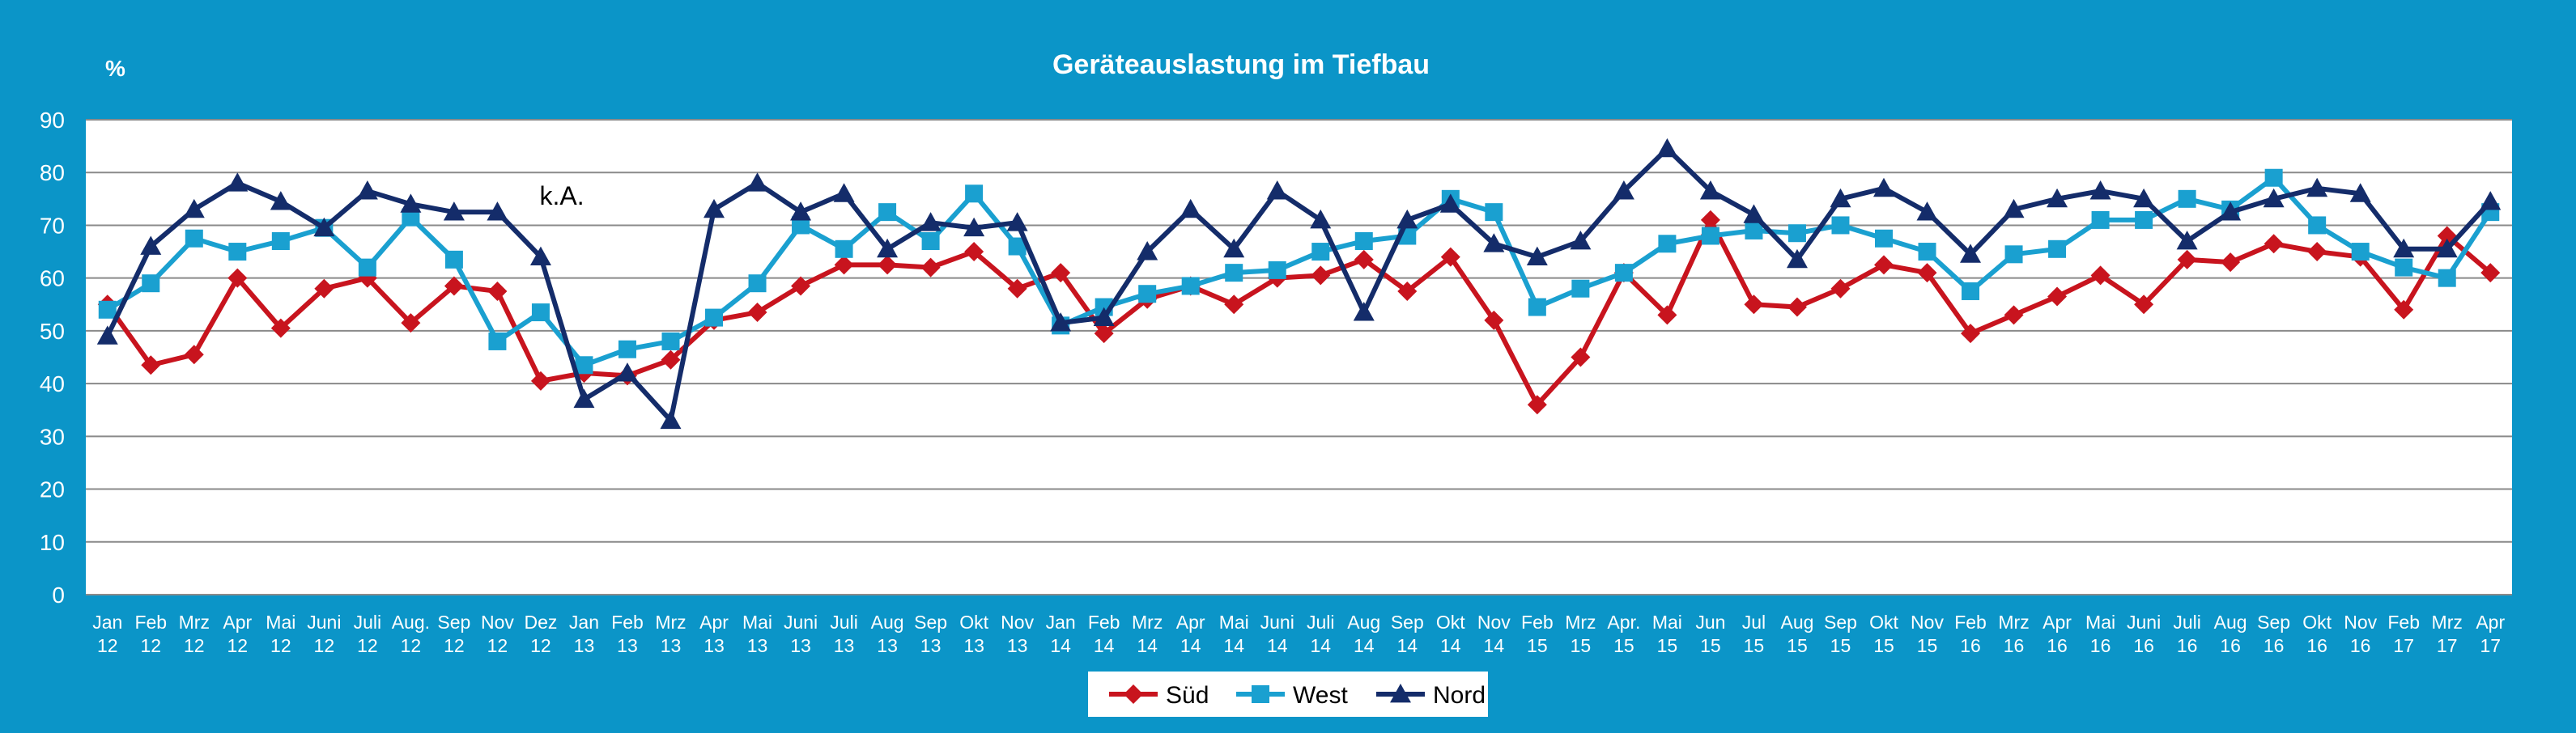 The image size is (2576, 733). Describe the element at coordinates (53, 225) in the screenshot. I see `y-tick-label: 70` at that location.